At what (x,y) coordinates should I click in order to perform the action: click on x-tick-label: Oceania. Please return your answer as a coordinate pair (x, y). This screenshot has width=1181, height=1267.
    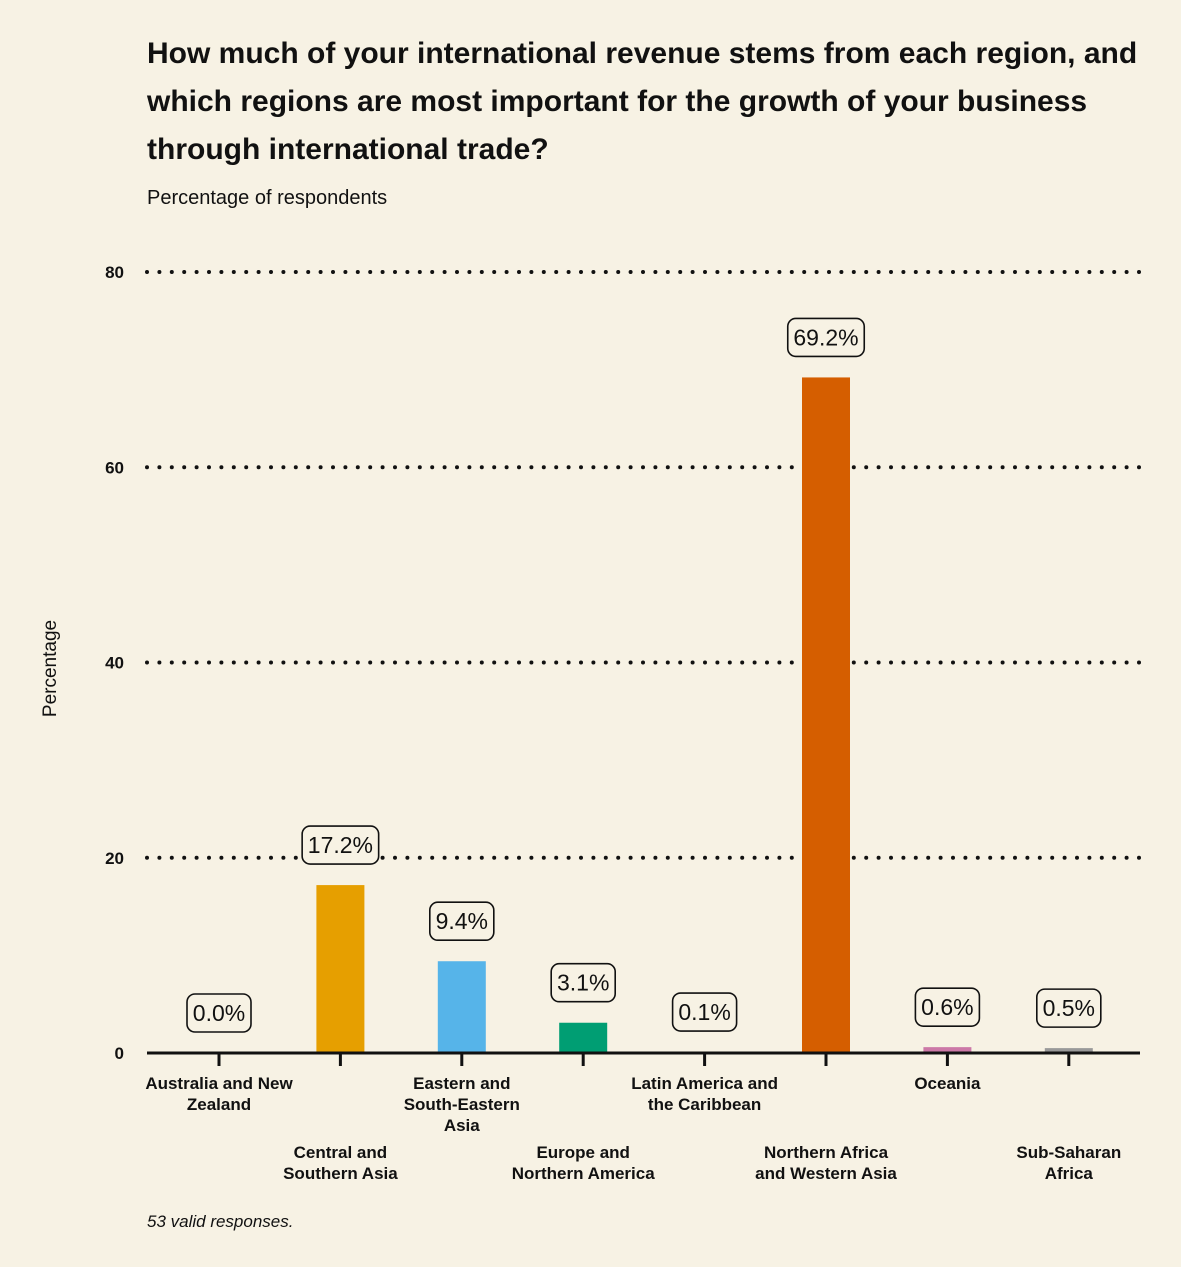
    Looking at the image, I should click on (947, 1083).